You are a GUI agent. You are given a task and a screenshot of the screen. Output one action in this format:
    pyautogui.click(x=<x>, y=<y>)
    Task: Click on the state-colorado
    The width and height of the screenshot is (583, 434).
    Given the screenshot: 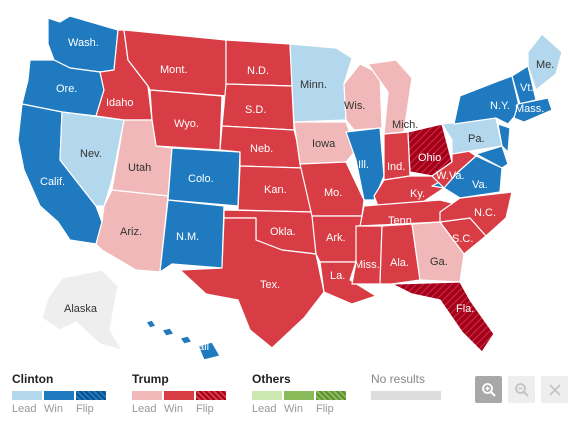 What is the action you would take?
    pyautogui.click(x=204, y=177)
    